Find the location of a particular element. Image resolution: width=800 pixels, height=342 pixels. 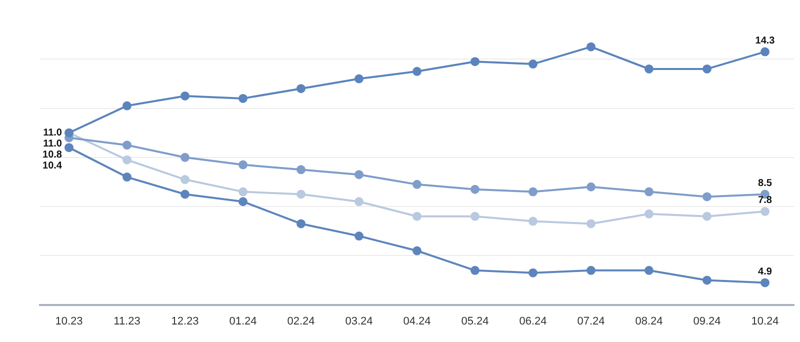

x-tick-label: 10.23 is located at coordinates (69, 321).